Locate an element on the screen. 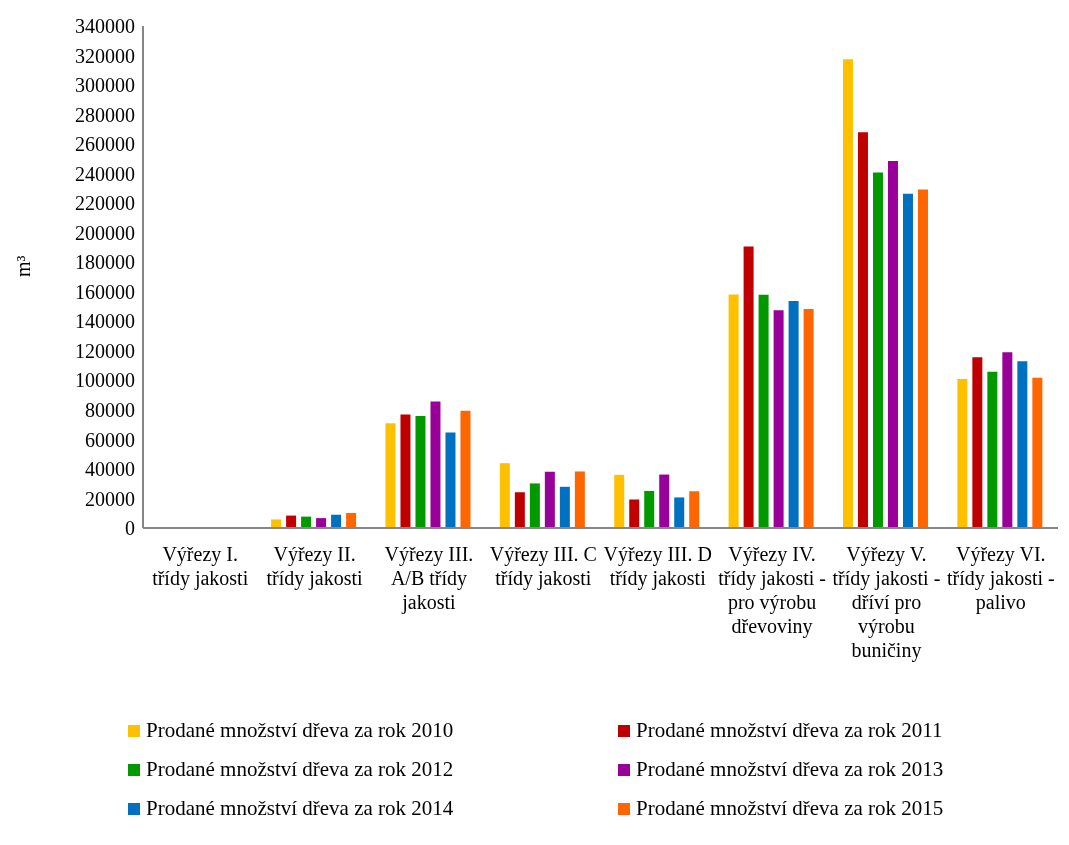 Image resolution: width=1069 pixels, height=845 pixels. x-tick-label: Výřezy V. třídy jakosti - dříví pro výrobu buničiny is located at coordinates (886, 602).